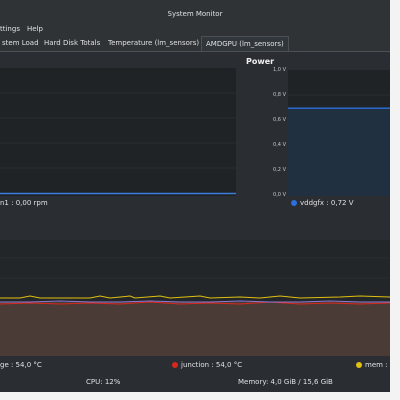  I want to click on fan-legend: n1 : 0,00 rpm, so click(24, 203).